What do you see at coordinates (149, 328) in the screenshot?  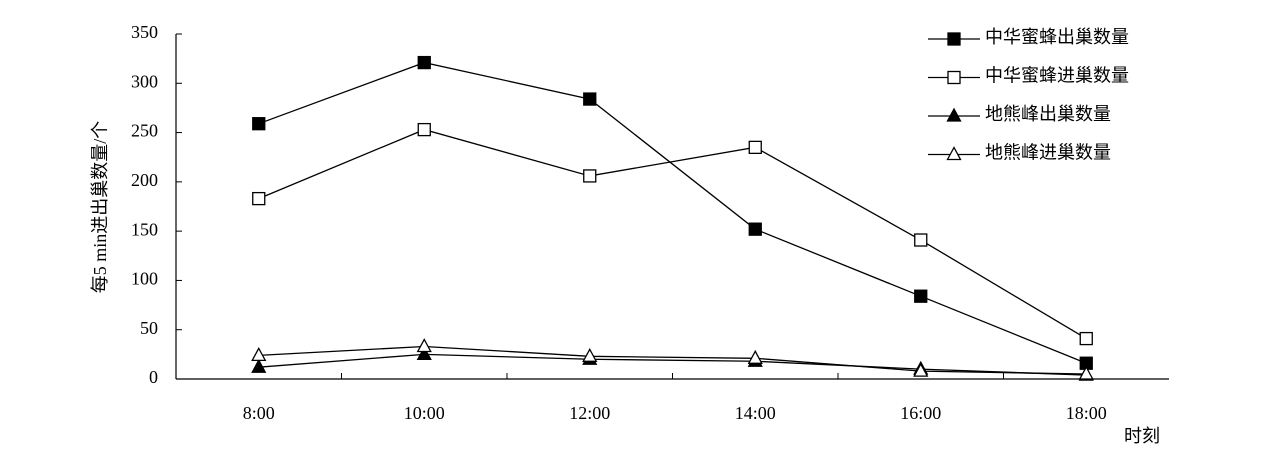 I see `y-tick-label: 50` at bounding box center [149, 328].